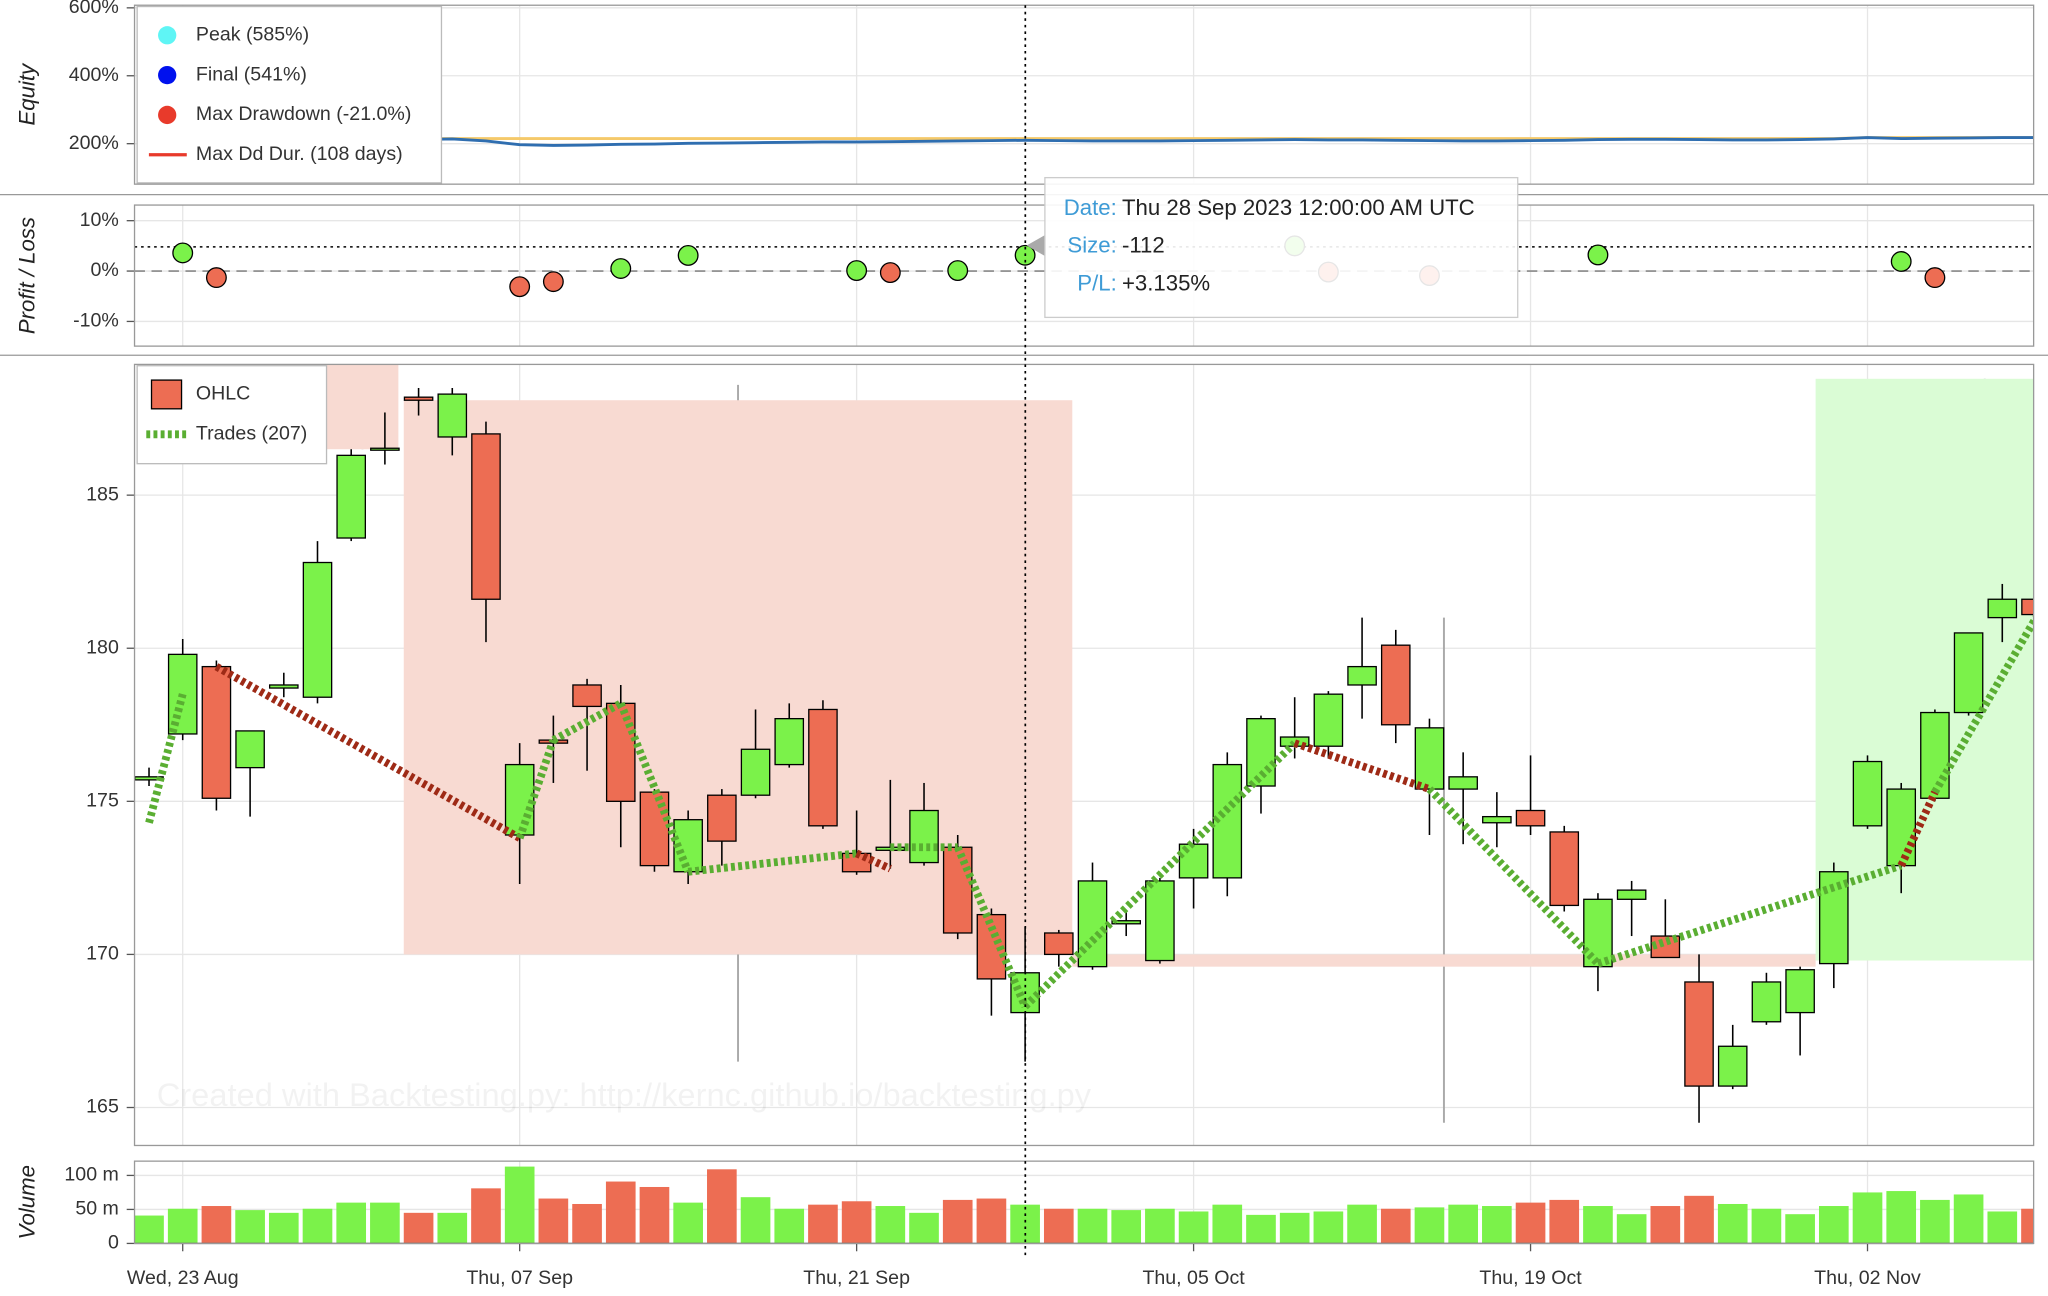  What do you see at coordinates (99, 220) in the screenshot?
I see `y-tick-label: 10%` at bounding box center [99, 220].